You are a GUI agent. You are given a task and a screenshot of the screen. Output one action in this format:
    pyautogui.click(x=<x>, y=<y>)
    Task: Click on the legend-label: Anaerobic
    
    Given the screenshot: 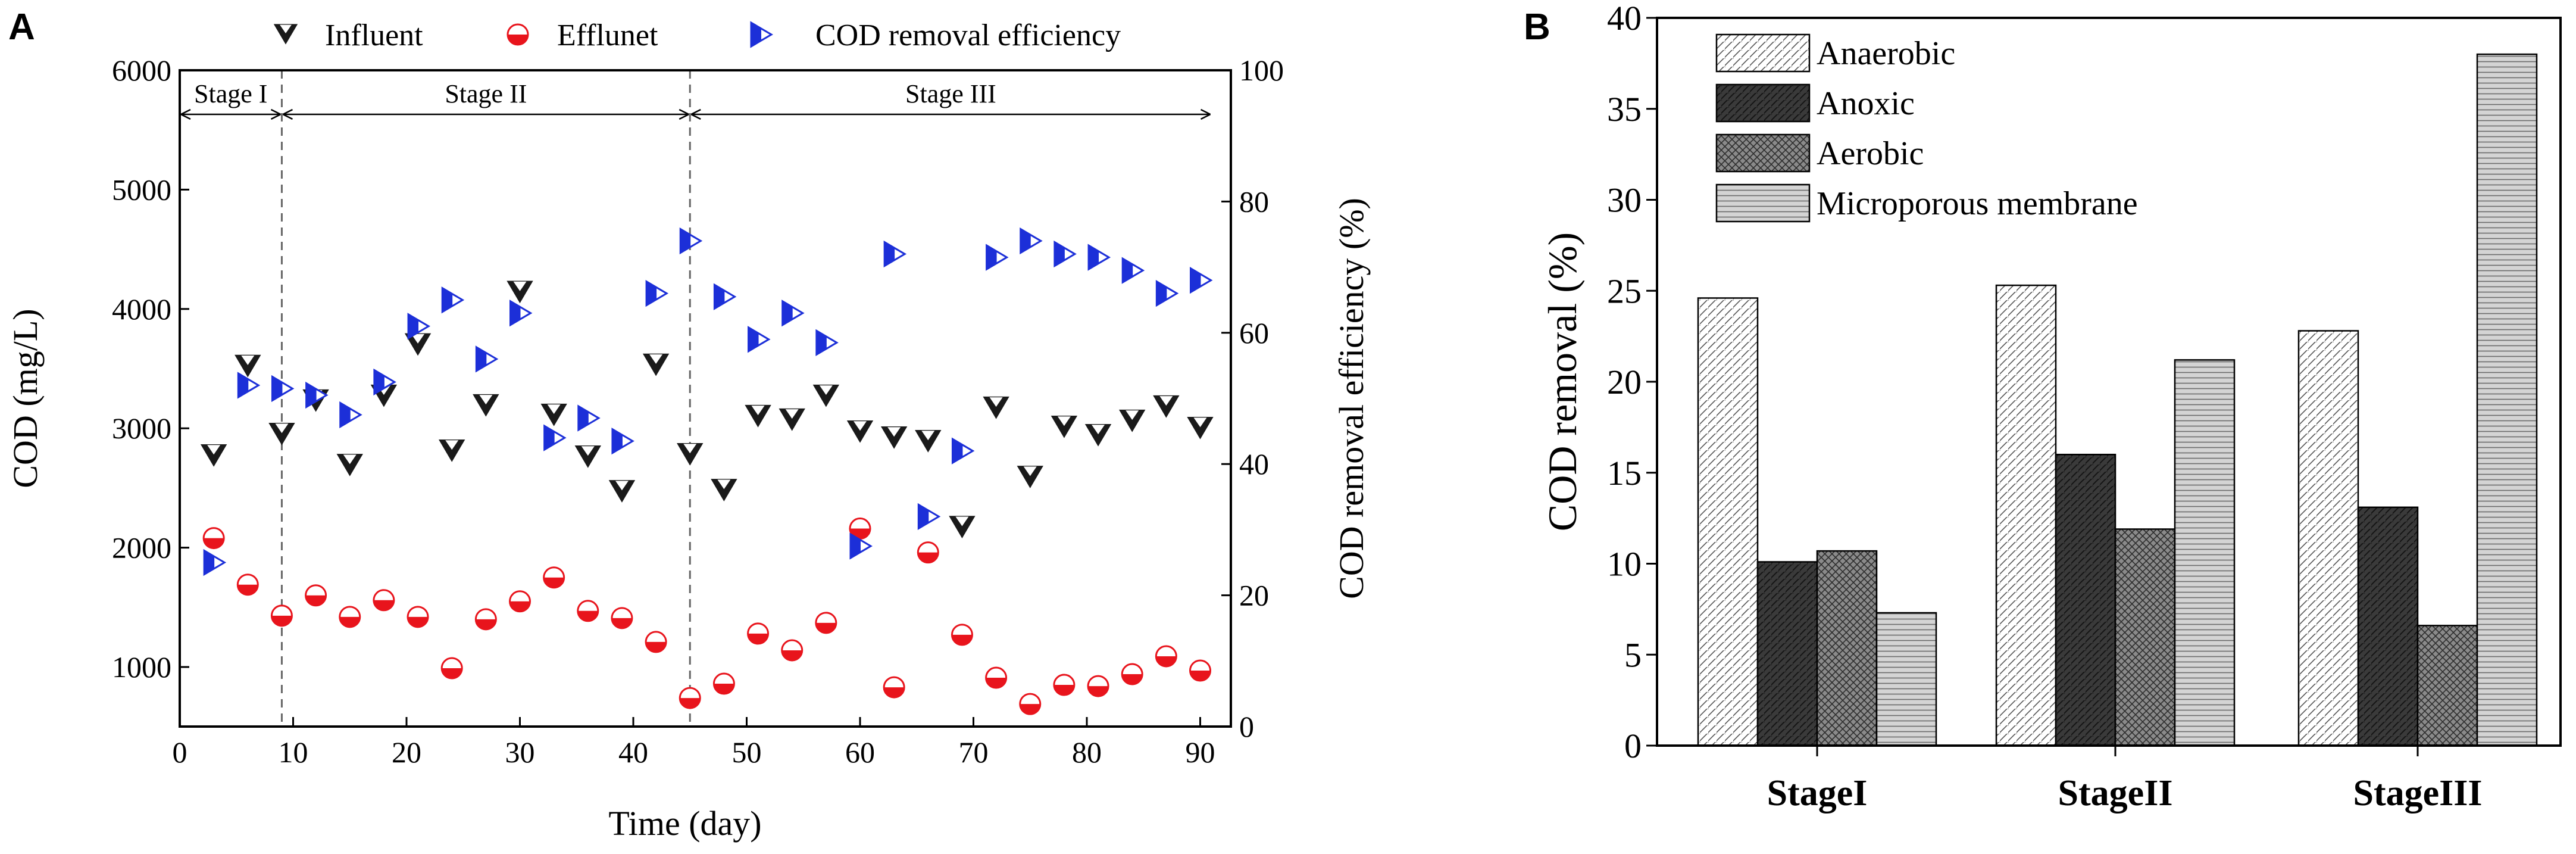 What is the action you would take?
    pyautogui.click(x=1886, y=54)
    